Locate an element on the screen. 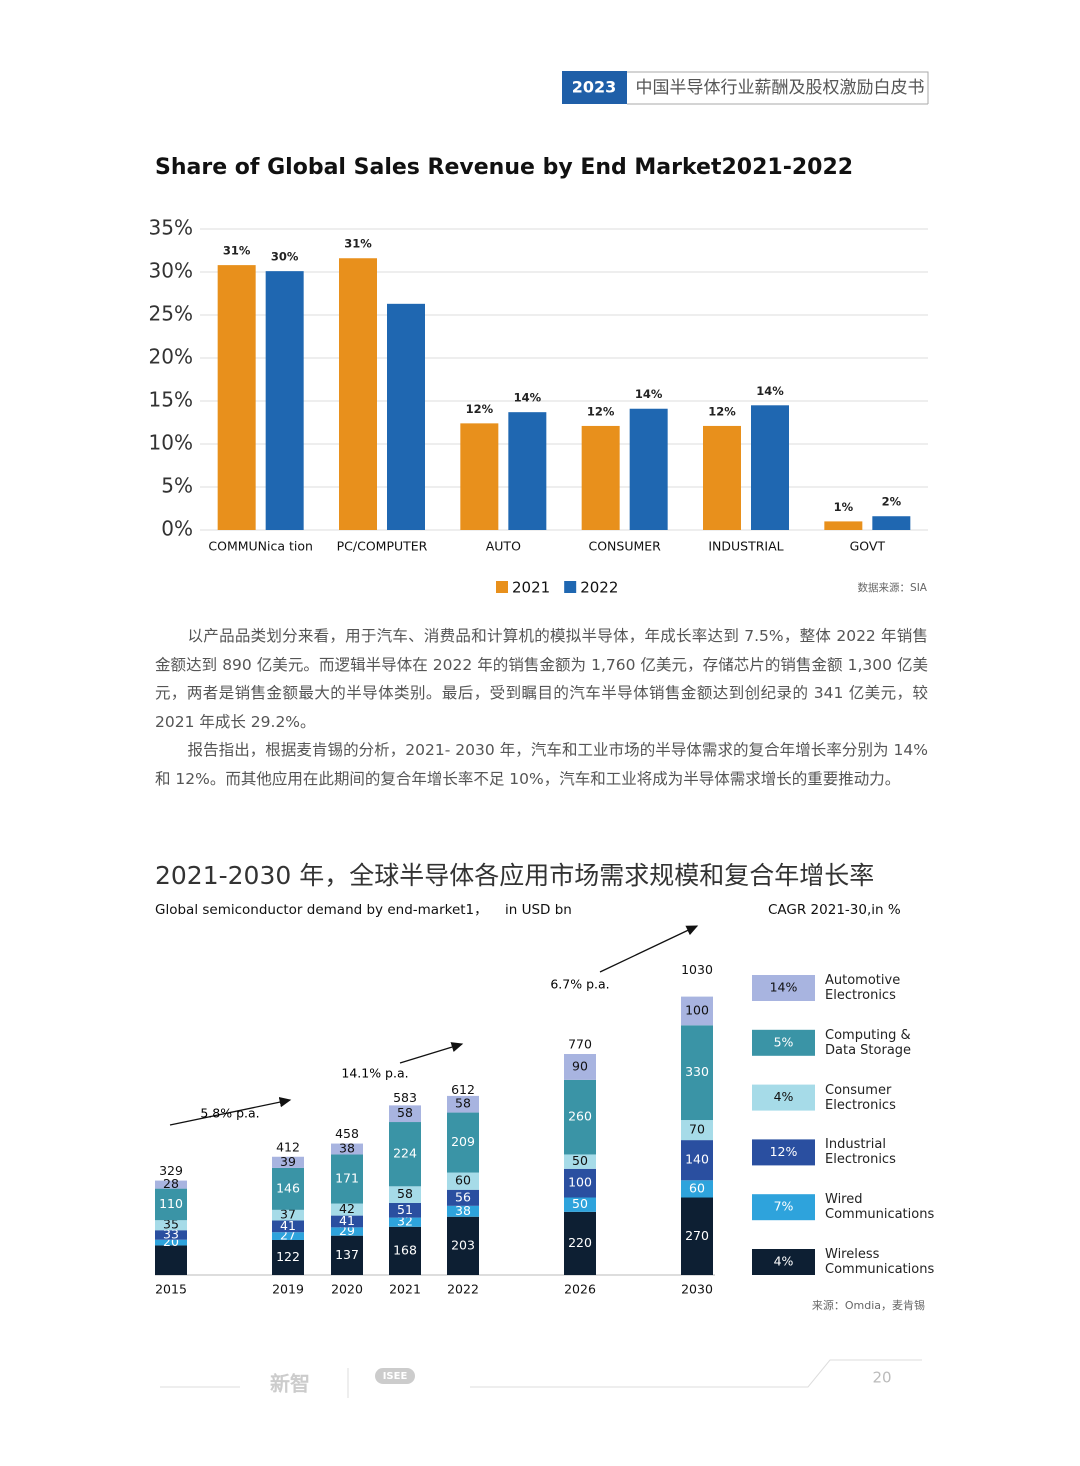  legend-label: Consumer Electronics is located at coordinates (860, 1097).